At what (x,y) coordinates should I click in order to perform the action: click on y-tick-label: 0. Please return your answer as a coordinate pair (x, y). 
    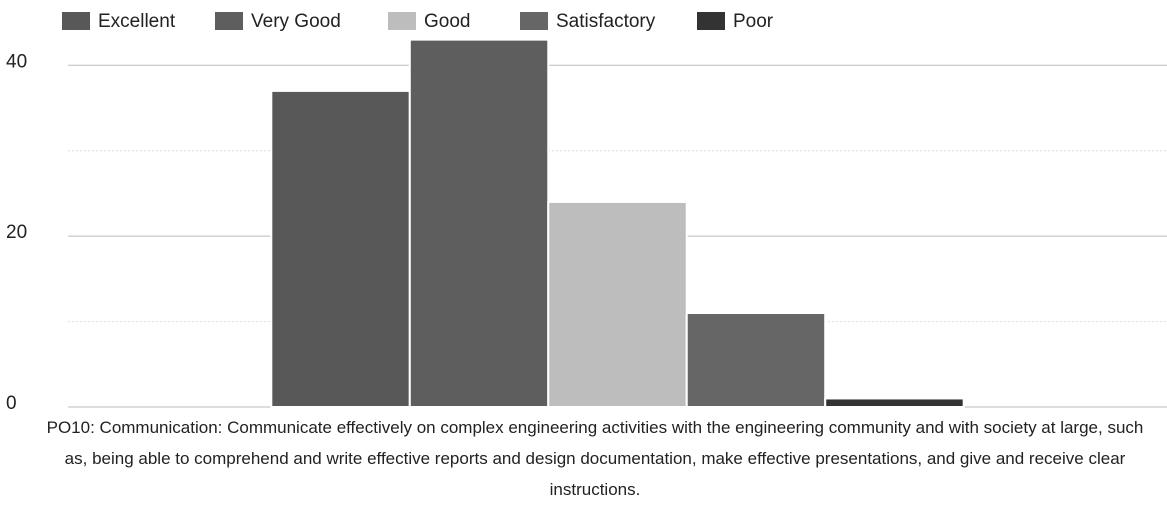
    Looking at the image, I should click on (11, 403).